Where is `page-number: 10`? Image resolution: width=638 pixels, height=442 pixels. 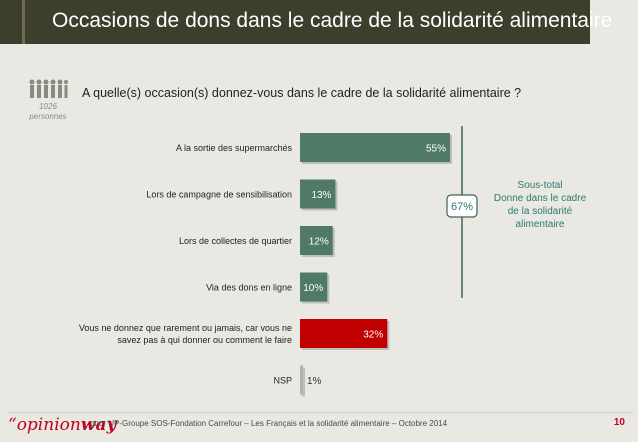
page-number: 10 is located at coordinates (619, 422).